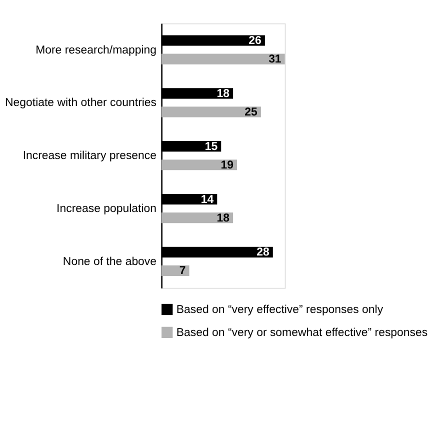 Image resolution: width=433 pixels, height=441 pixels. What do you see at coordinates (263, 252) in the screenshot?
I see `data-label: 28` at bounding box center [263, 252].